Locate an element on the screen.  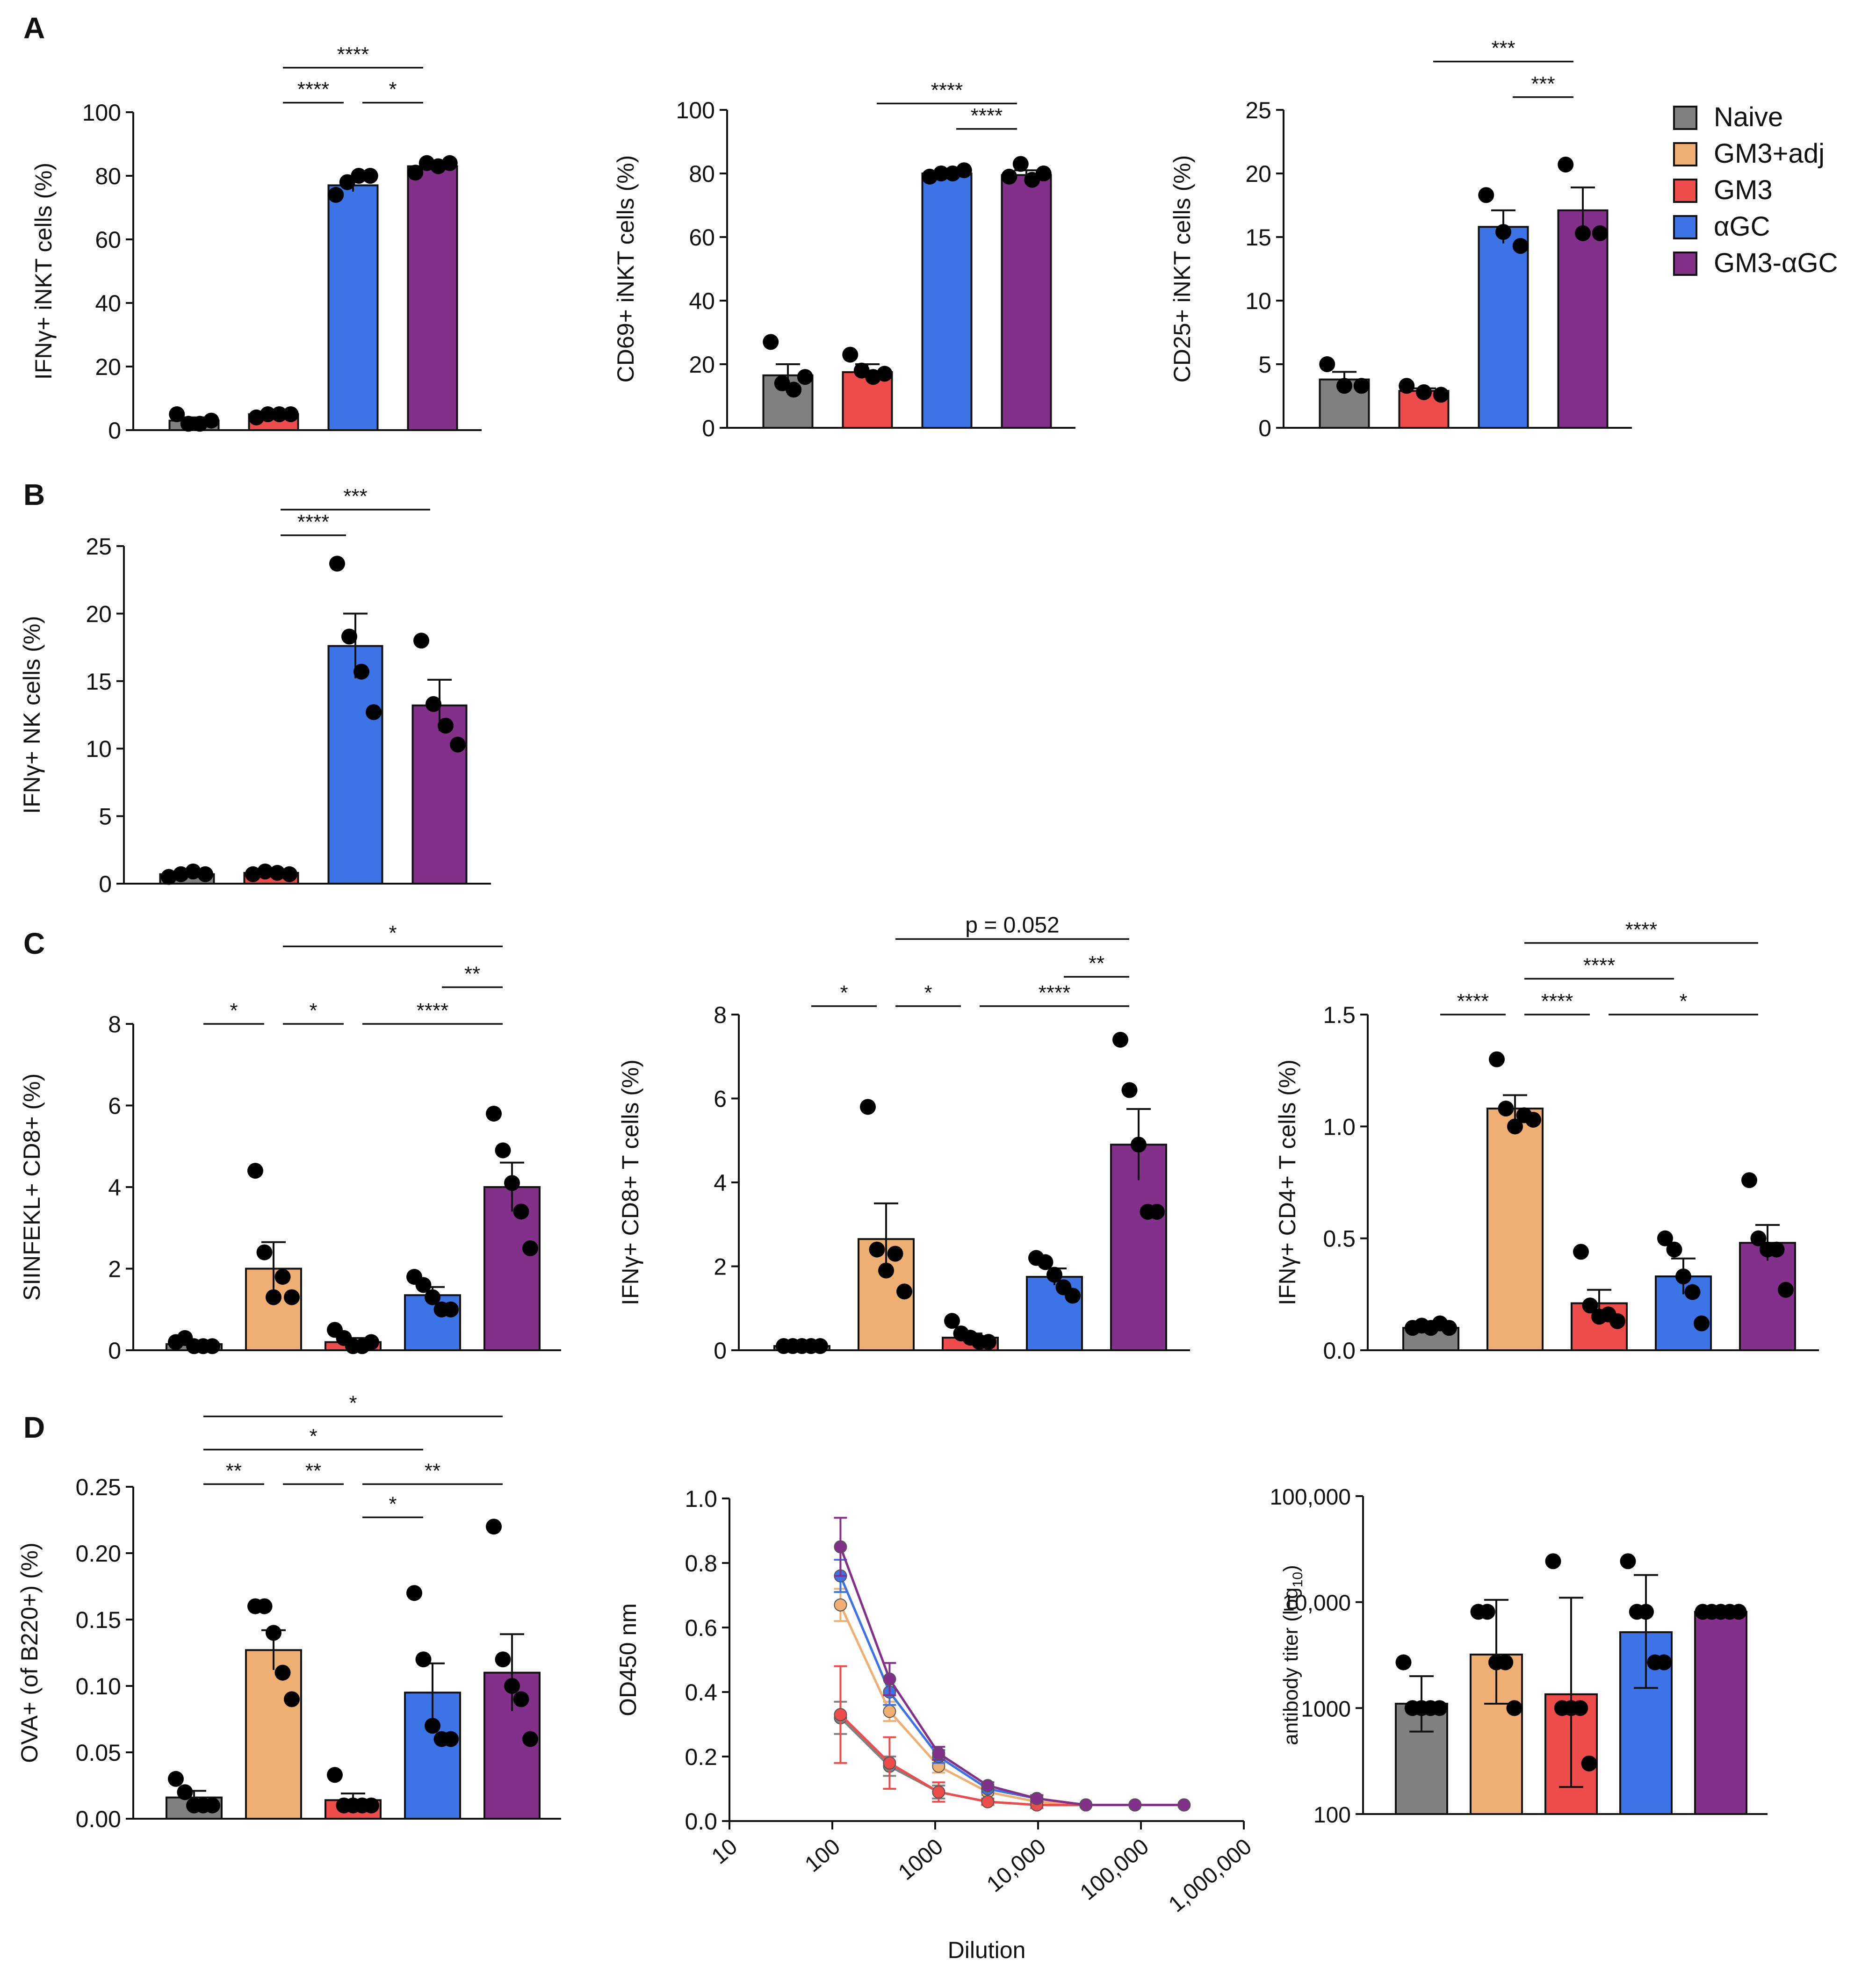
y-tick-label: 10,000 is located at coordinates (1316, 1603).